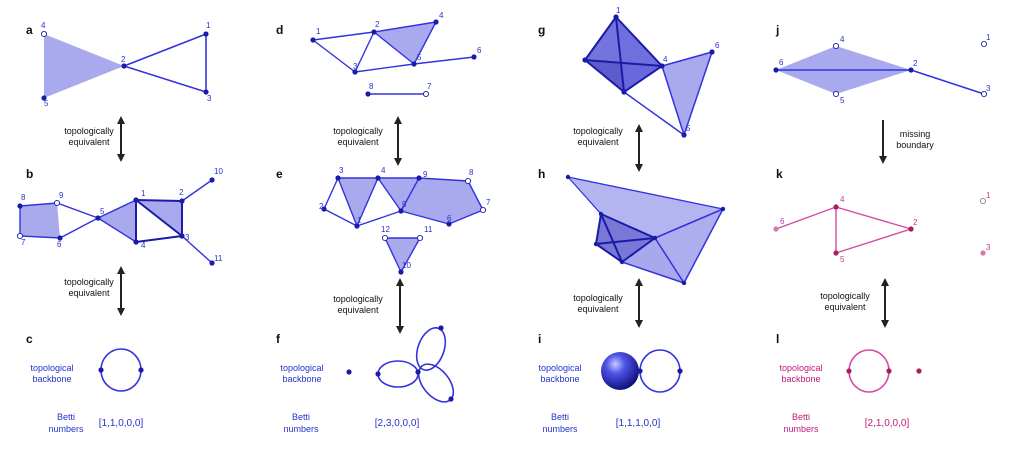 The image size is (1009, 450). What do you see at coordinates (887, 423) in the screenshot?
I see `betti-numbers-l: [2,1,0,0,0]` at bounding box center [887, 423].